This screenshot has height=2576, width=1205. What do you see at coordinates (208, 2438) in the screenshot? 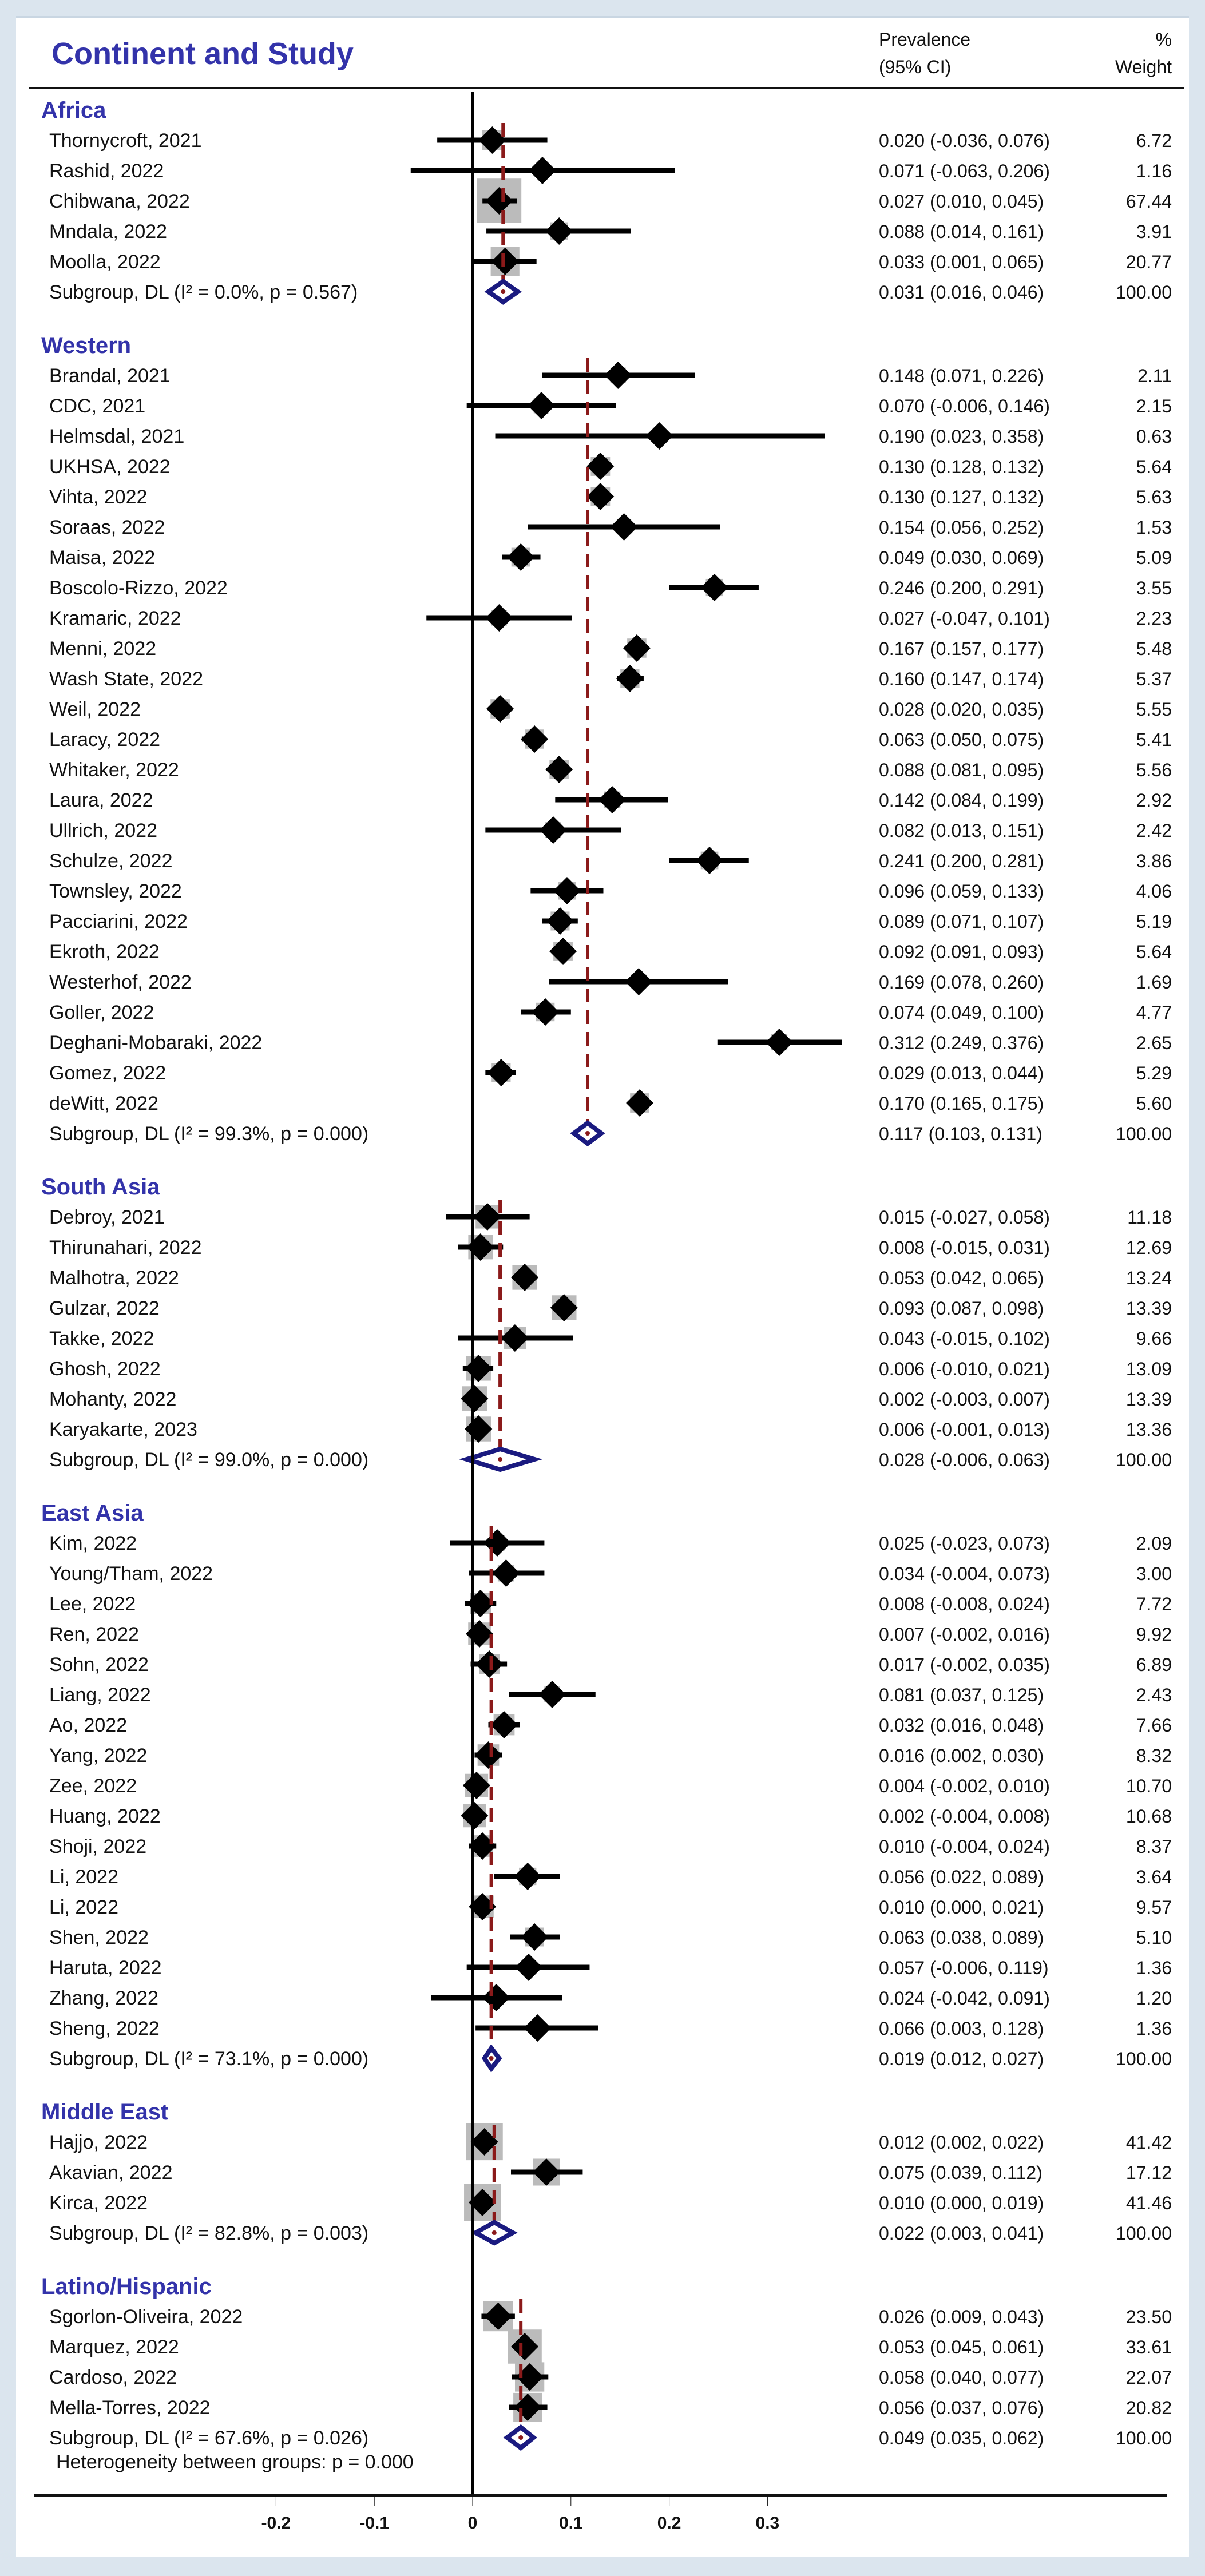
I see `subgroup-label: Subgroup, DL (I² = 67.6%, p = 0.026)` at bounding box center [208, 2438].